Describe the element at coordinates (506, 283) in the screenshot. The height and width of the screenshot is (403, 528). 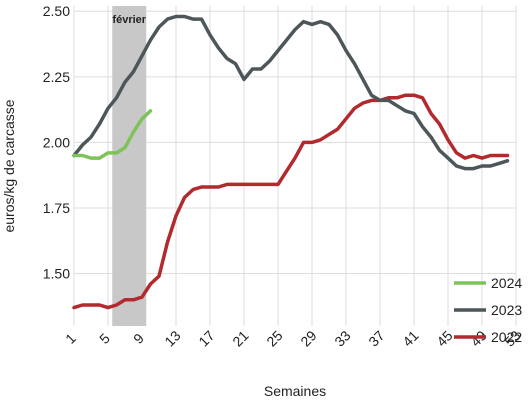
I see `legend-label-2024: 2024` at that location.